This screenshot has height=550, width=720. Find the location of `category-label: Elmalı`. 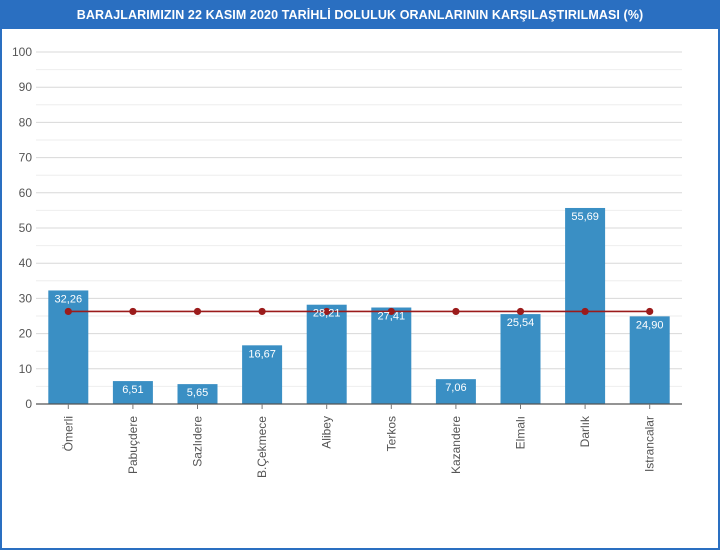

category-label: Elmalı is located at coordinates (521, 432).